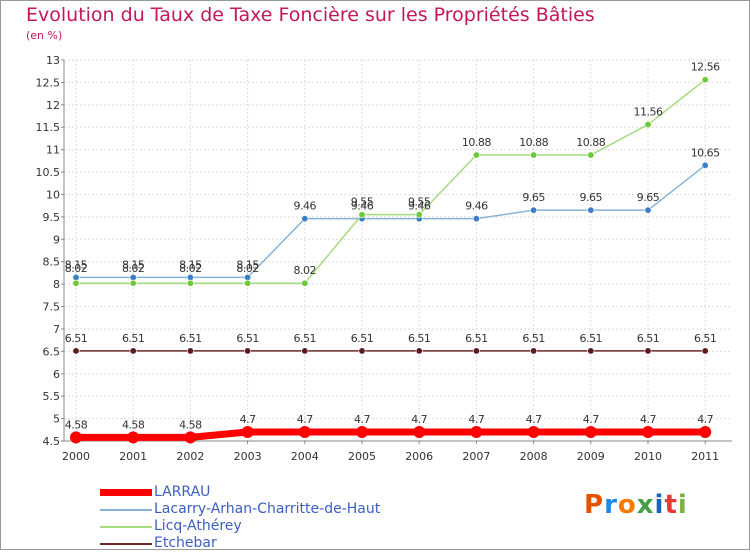  I want to click on x-tick-label: 2003, so click(248, 456).